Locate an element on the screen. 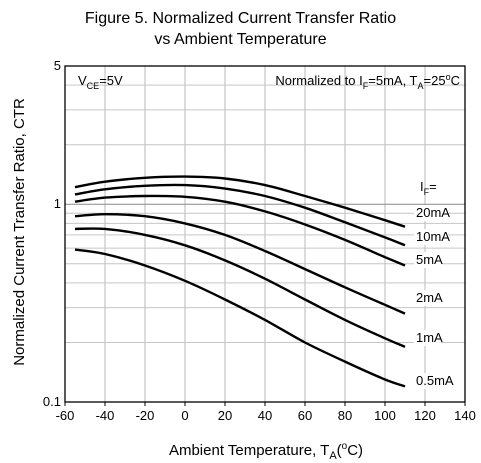 The width and height of the screenshot is (481, 463). series-line-5mA is located at coordinates (240, 230).